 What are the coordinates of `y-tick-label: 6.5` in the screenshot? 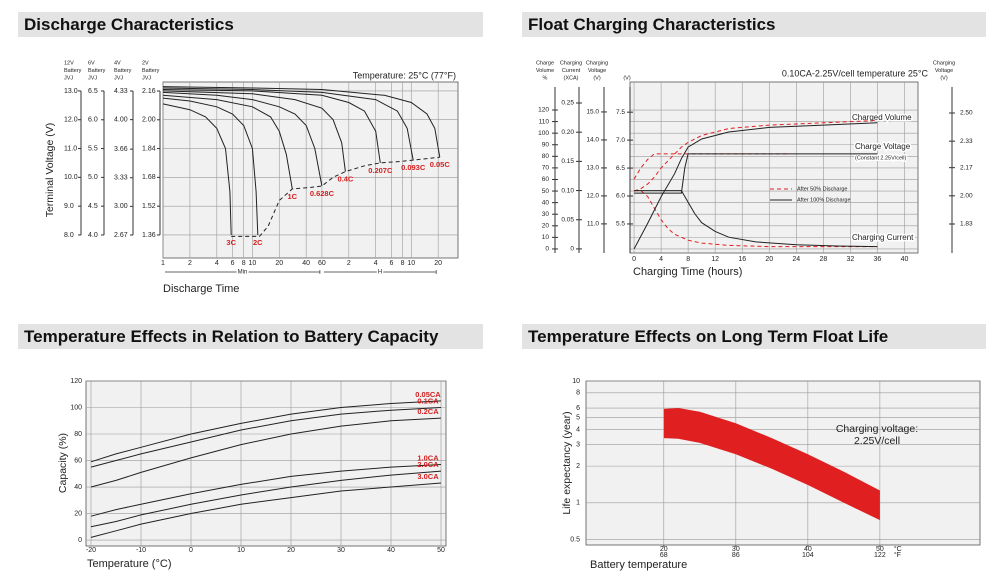 It's located at (620, 168).